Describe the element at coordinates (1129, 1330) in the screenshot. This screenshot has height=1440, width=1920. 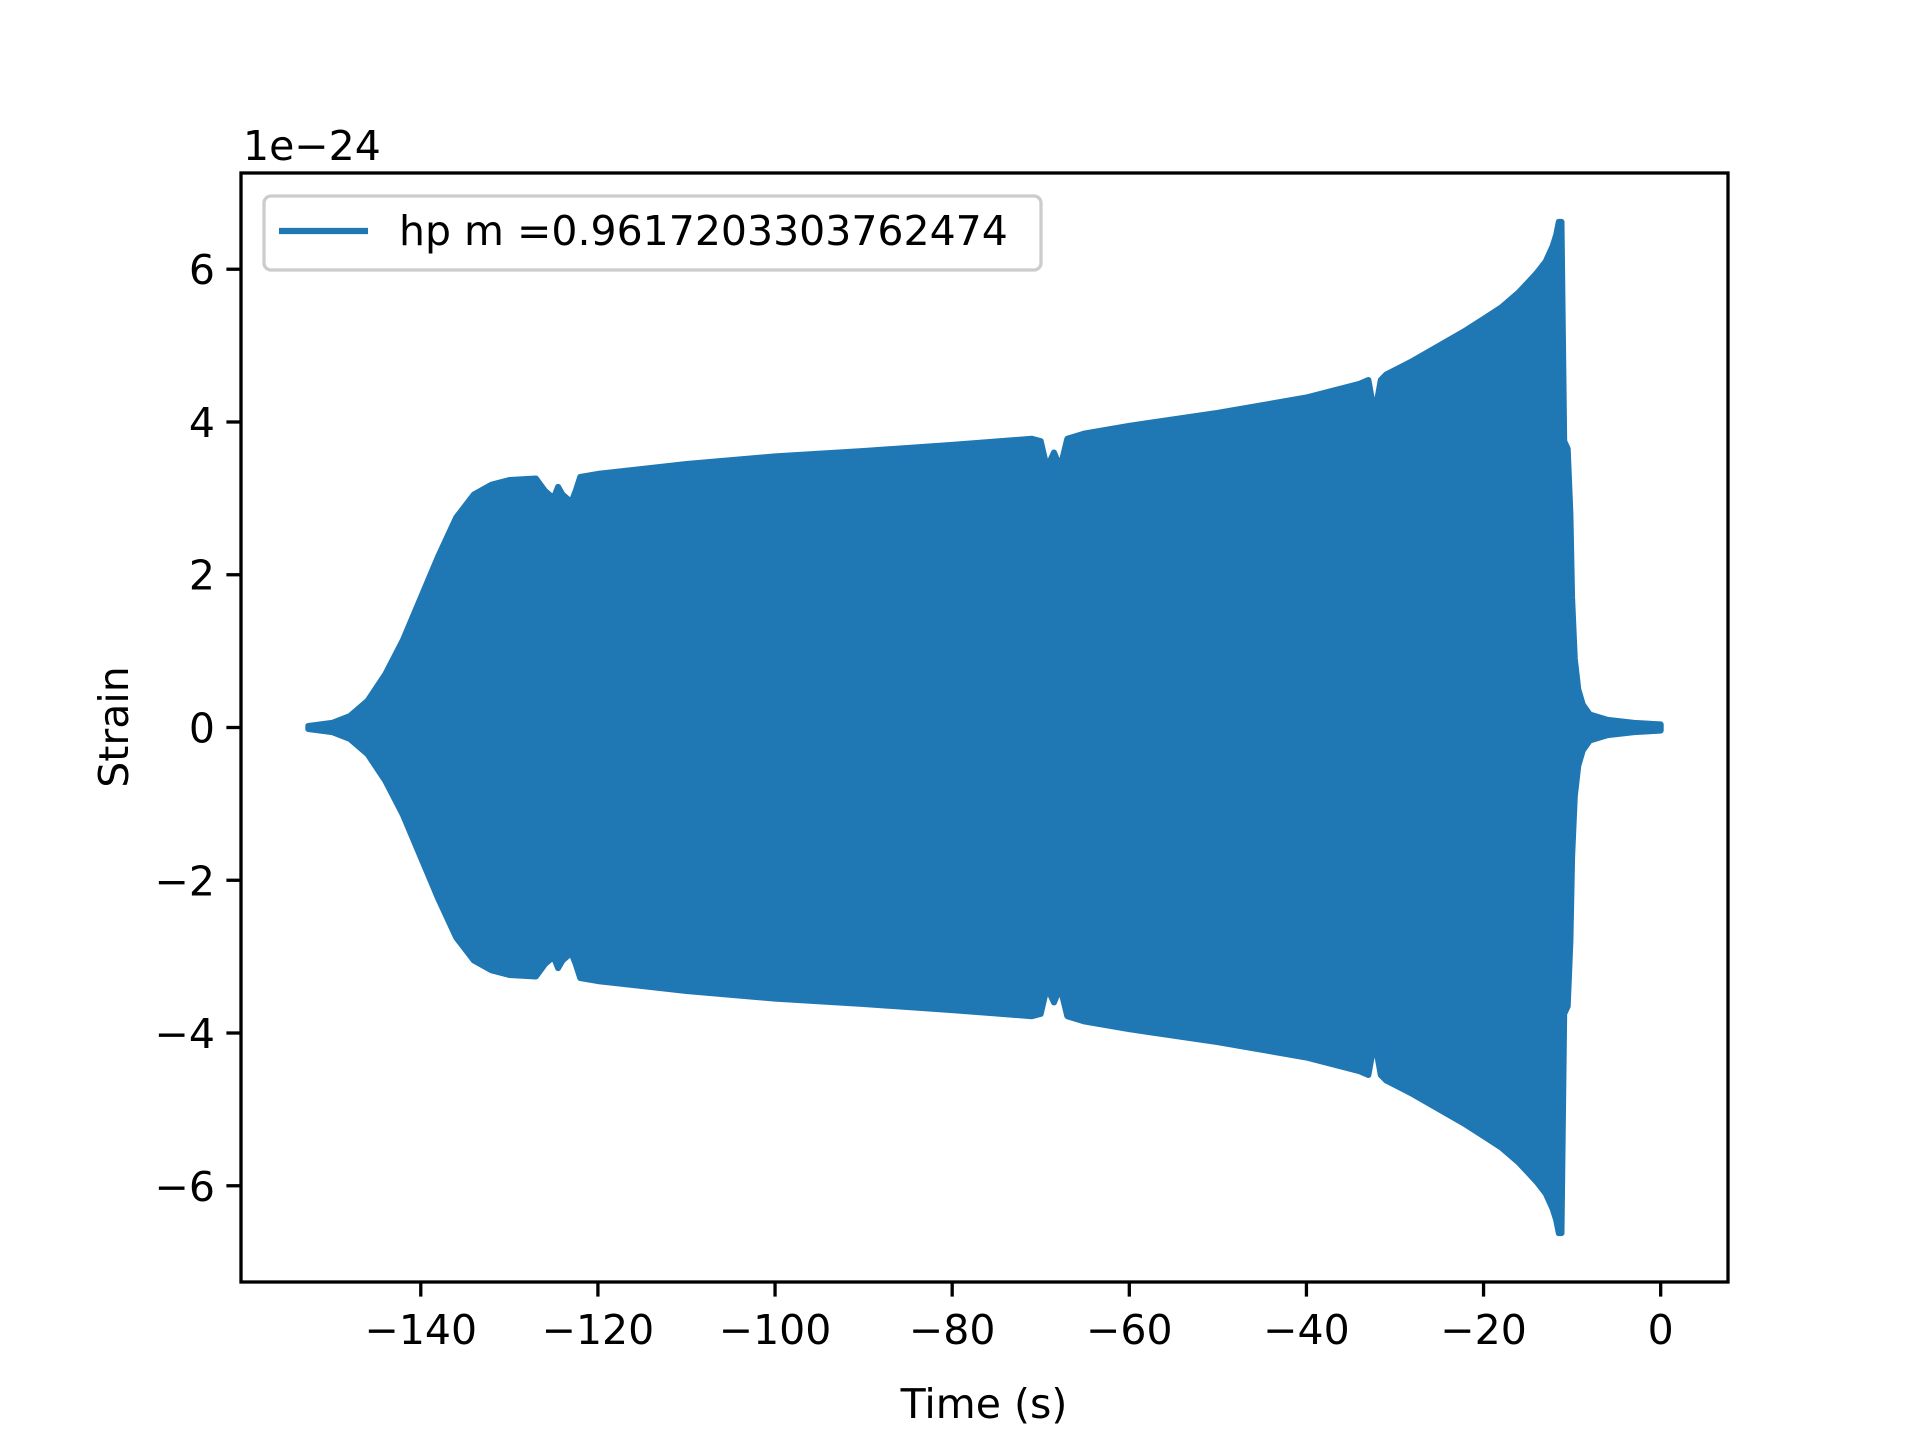
I see `x-tick-label: −60` at that location.